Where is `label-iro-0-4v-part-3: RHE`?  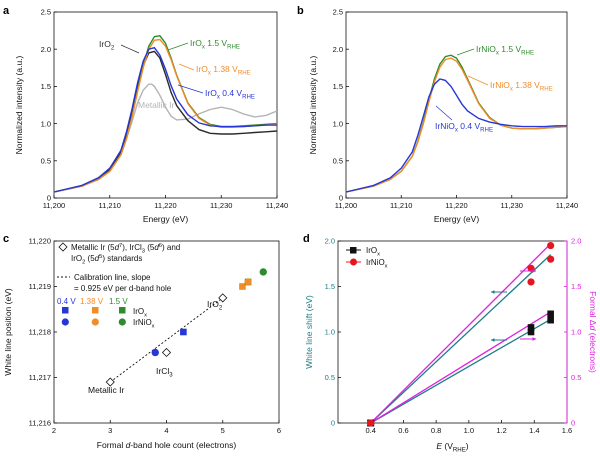
label-iro-0-4v-part-3: RHE is located at coordinates (248, 97).